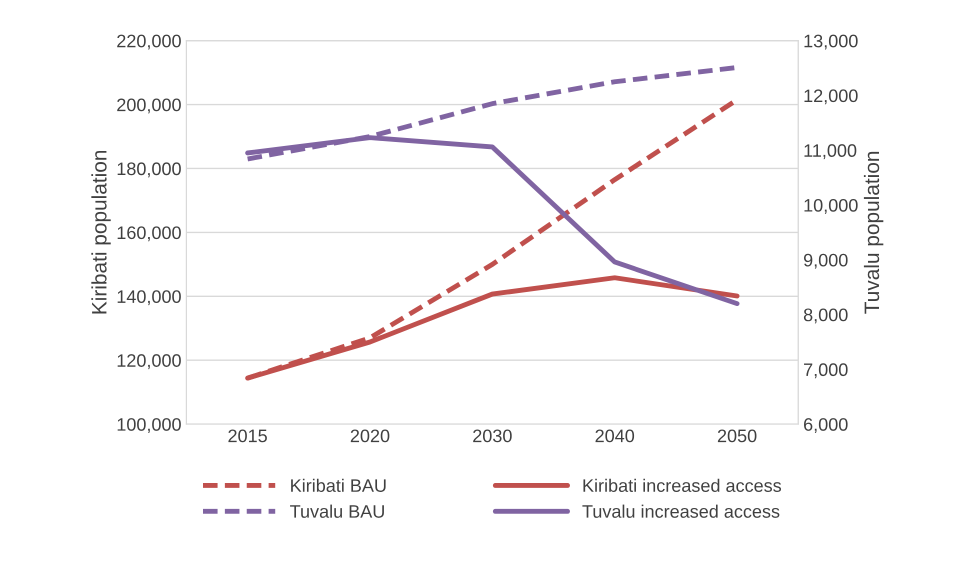  I want to click on legend-label: Kiribati BAU, so click(338, 485).